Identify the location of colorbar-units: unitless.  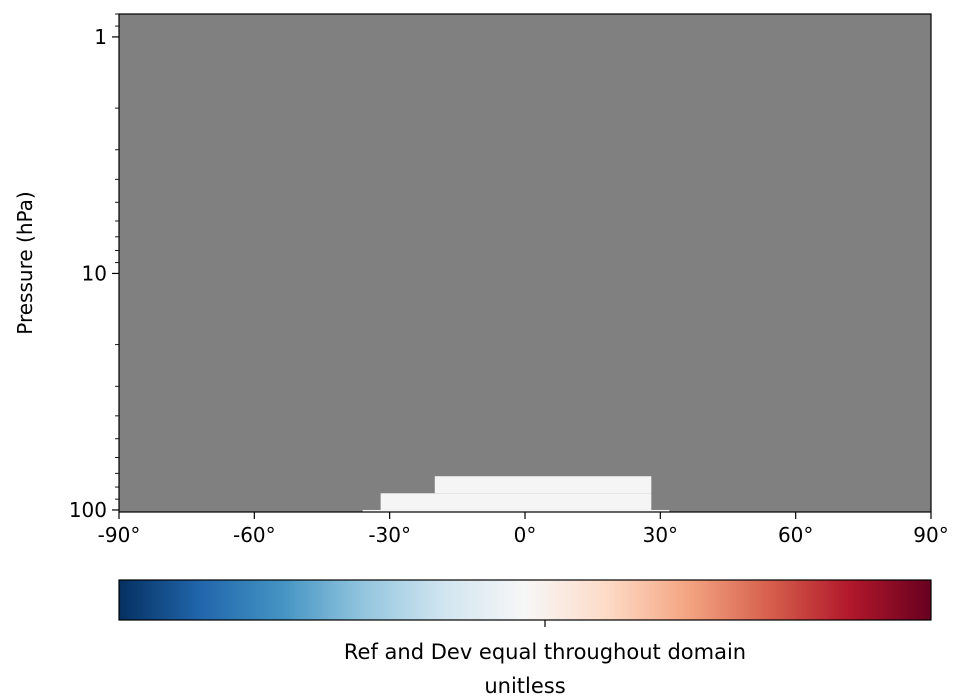
(524, 686).